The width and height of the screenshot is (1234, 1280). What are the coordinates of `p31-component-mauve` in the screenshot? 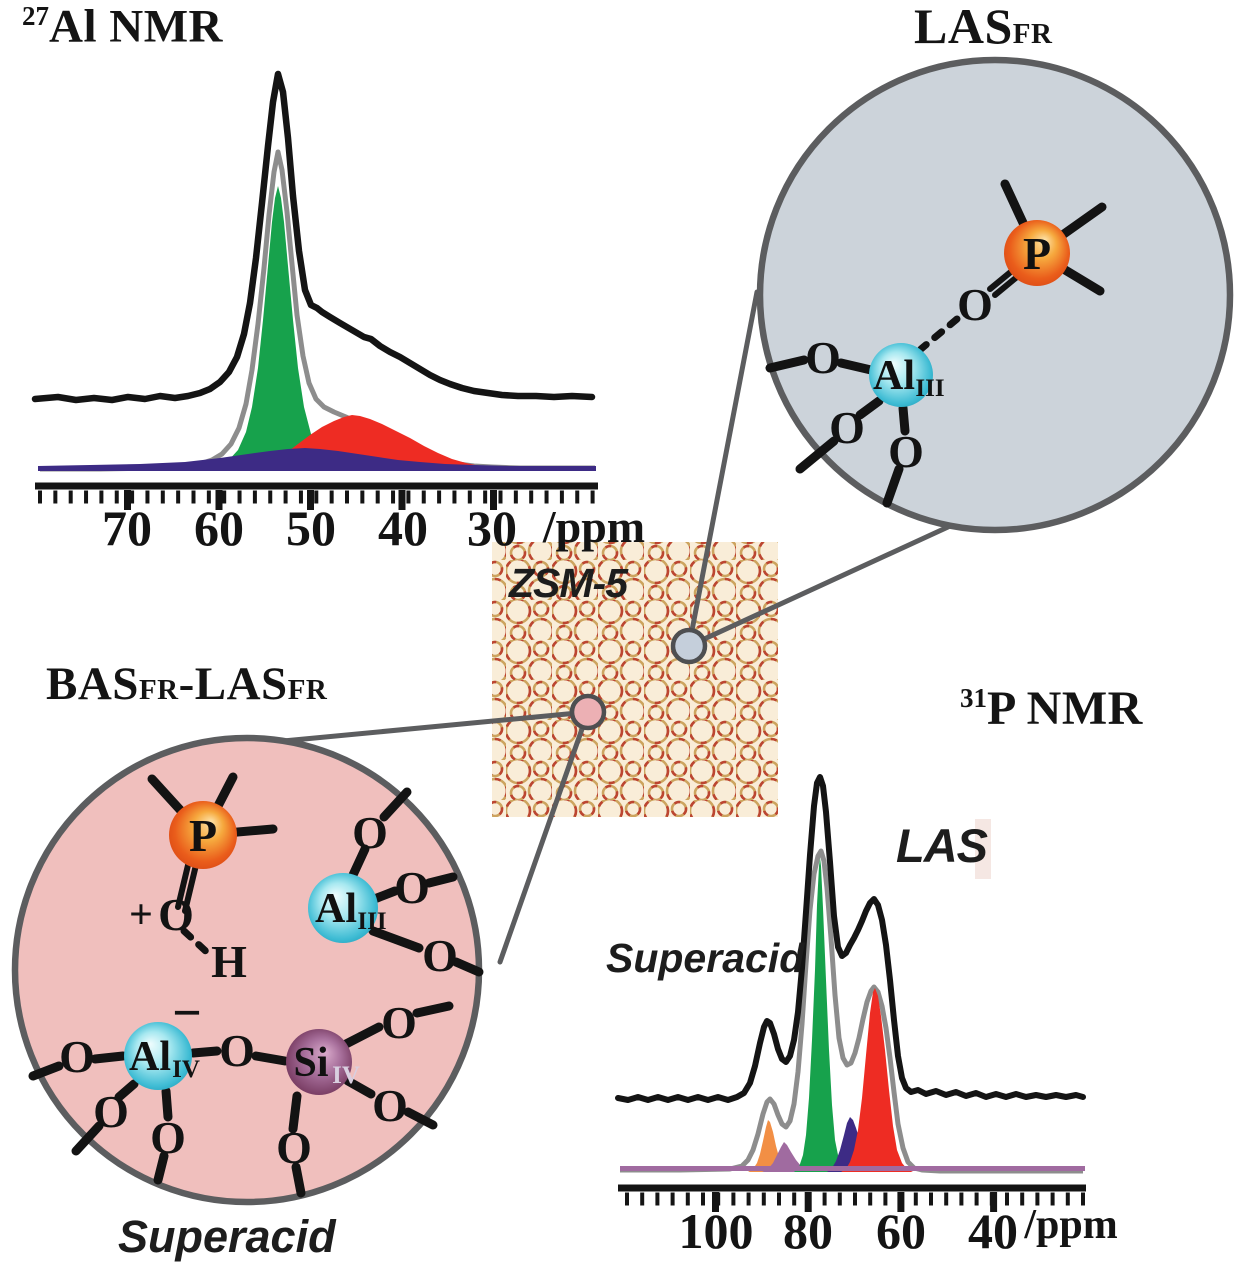 It's located at (787, 1157).